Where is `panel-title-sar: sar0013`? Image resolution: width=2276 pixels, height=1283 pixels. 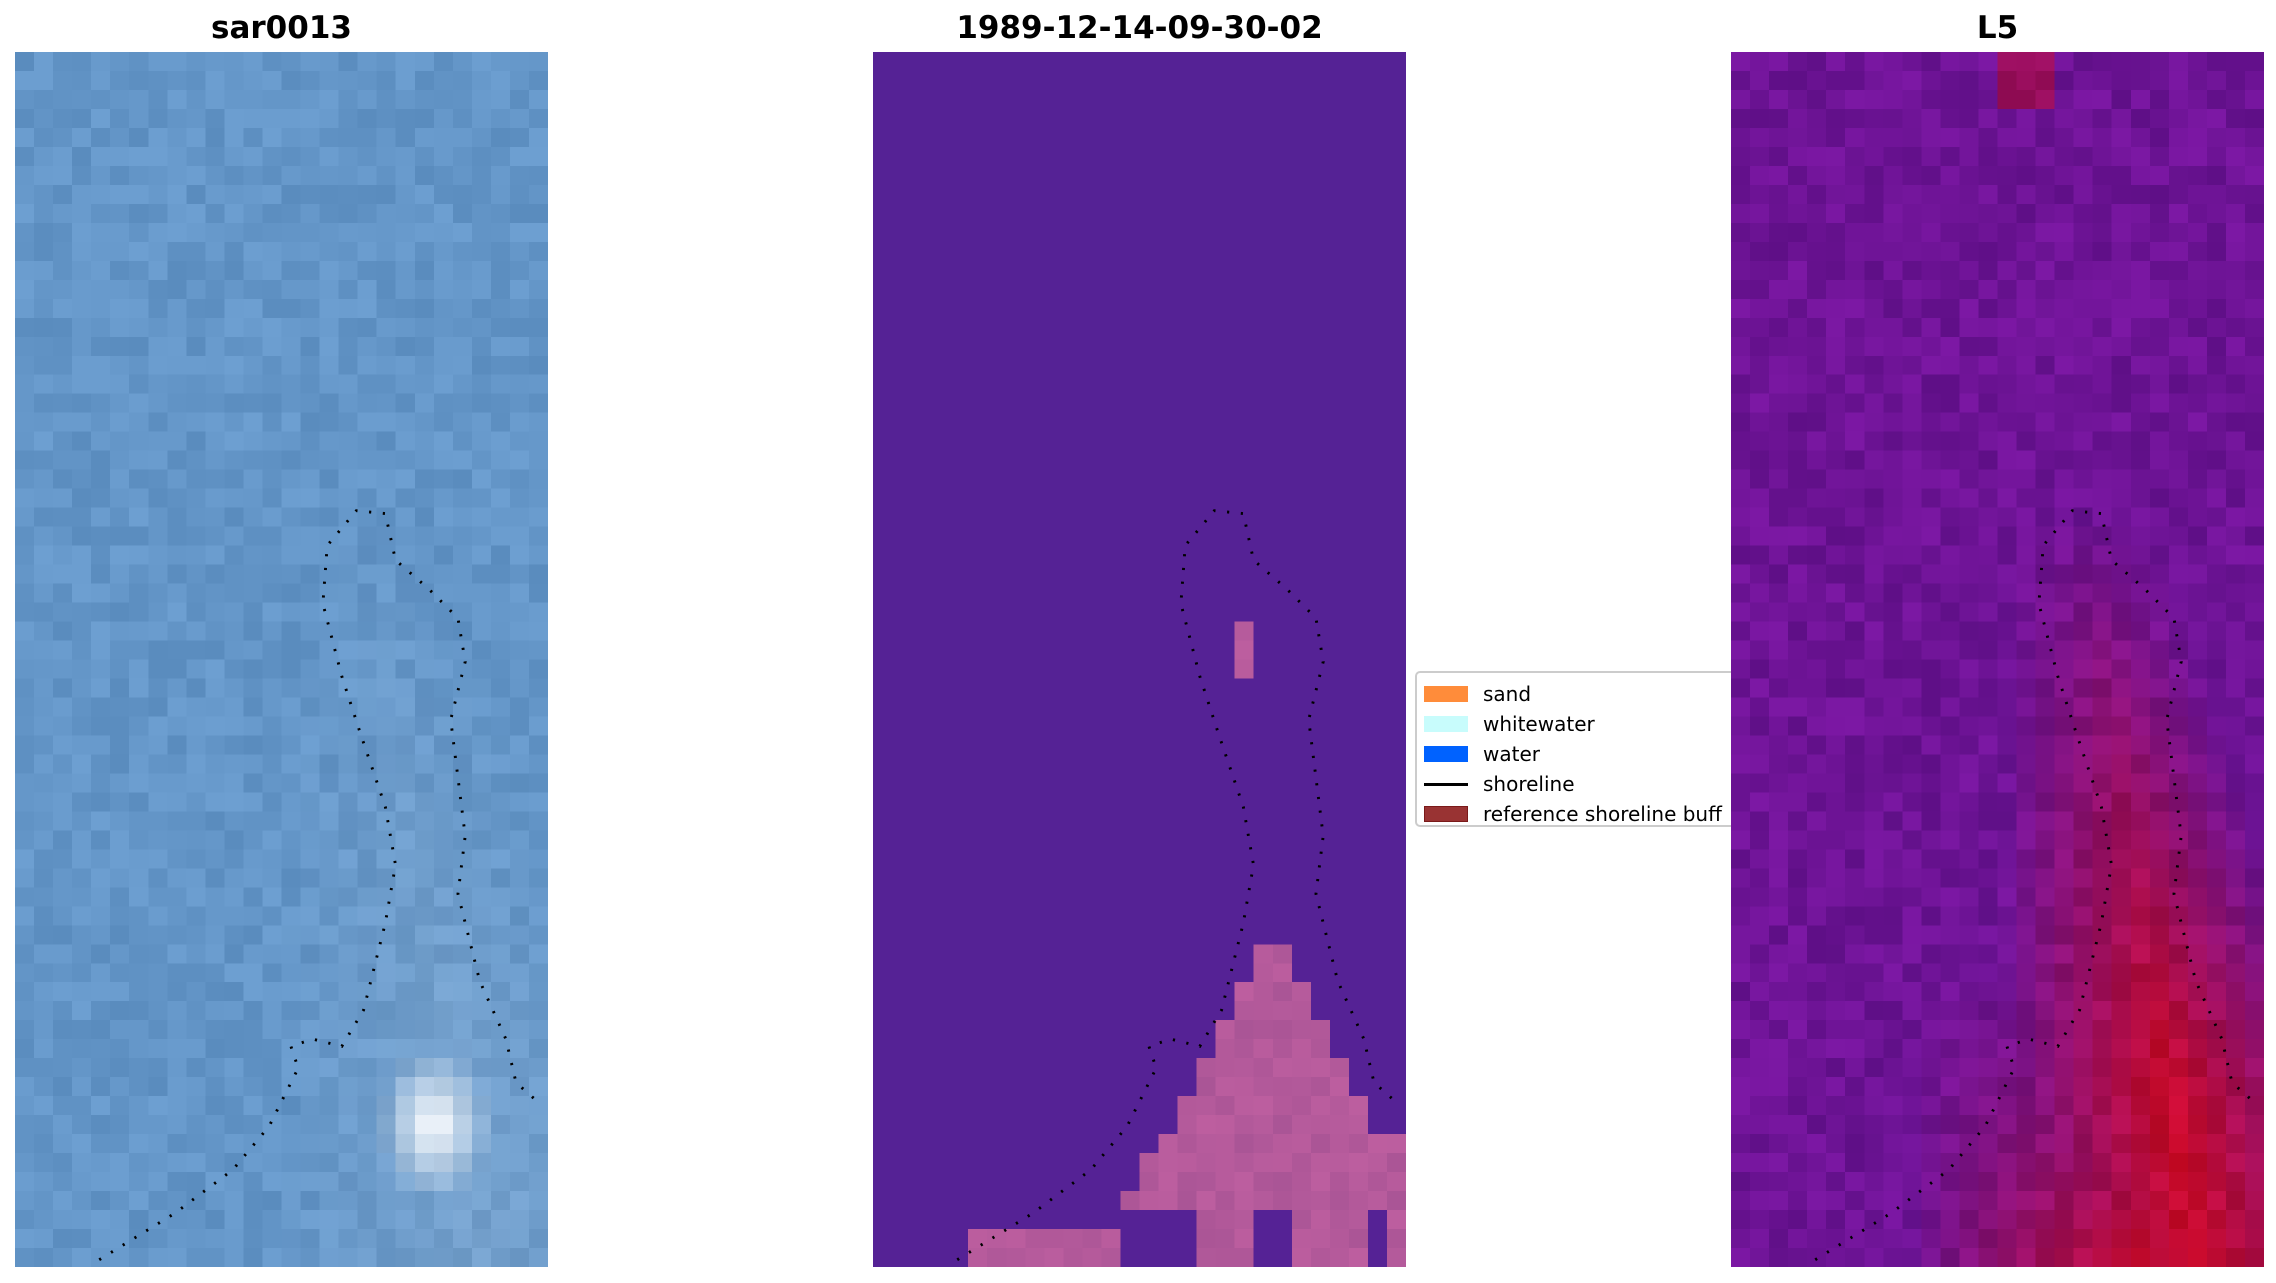
panel-title-sar: sar0013 is located at coordinates (281, 28).